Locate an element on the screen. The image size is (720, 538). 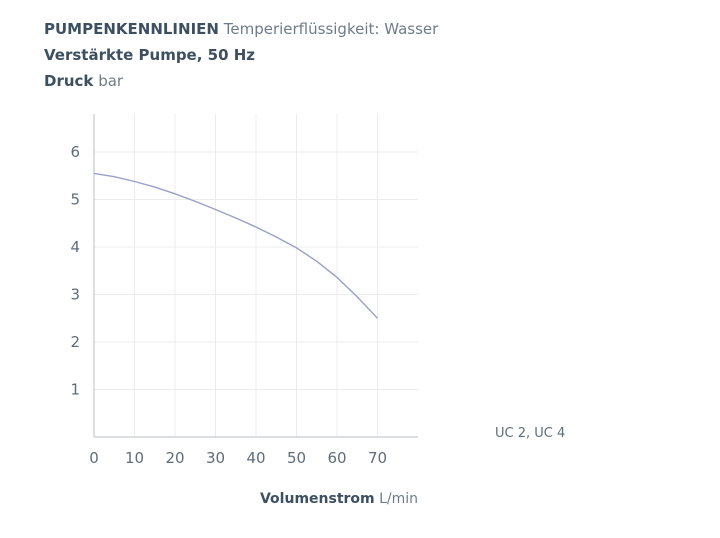
x-tick-label-70: 70 is located at coordinates (377, 458).